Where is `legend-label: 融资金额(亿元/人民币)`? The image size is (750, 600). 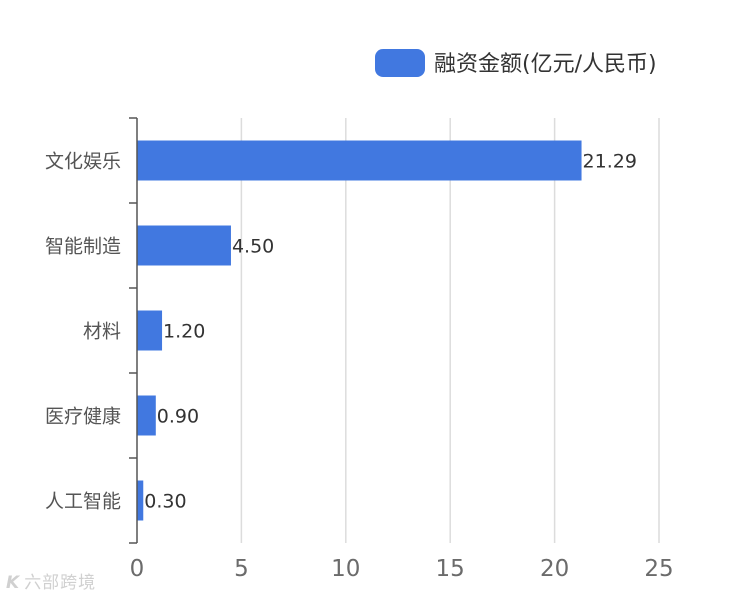
legend-label: 融资金额(亿元/人民币) is located at coordinates (545, 64).